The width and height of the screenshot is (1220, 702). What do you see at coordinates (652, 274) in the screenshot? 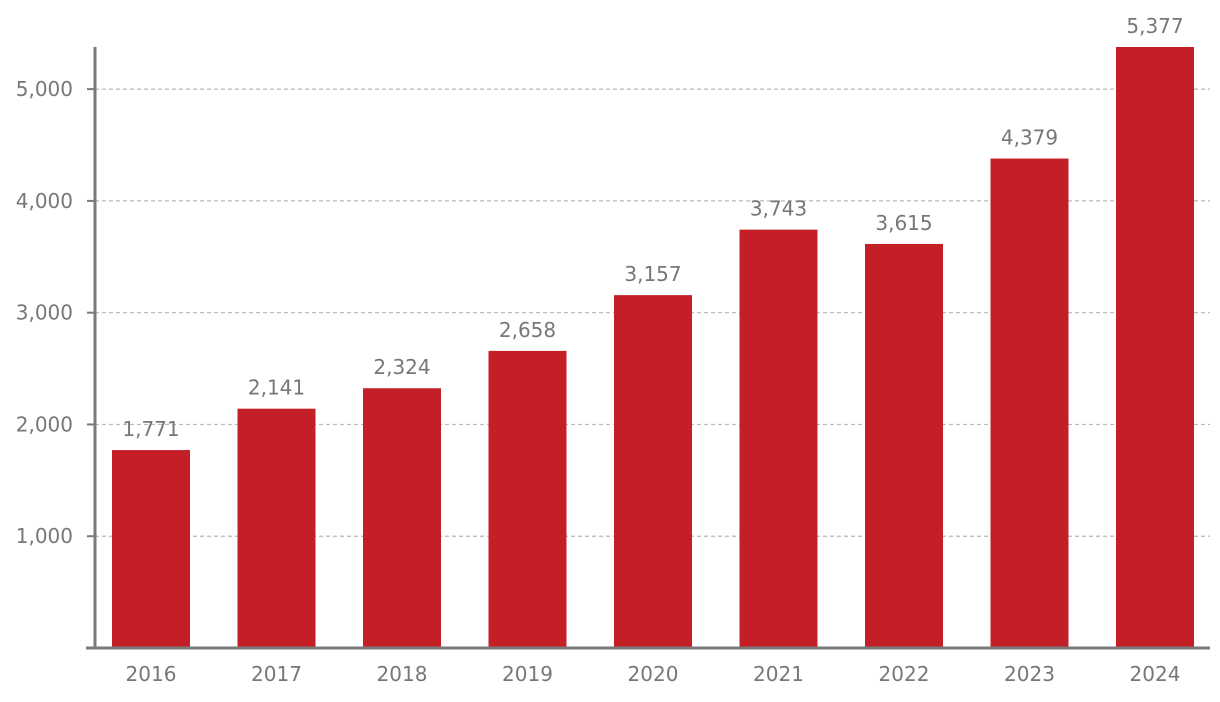
I see `bar-value-label: 3,157` at bounding box center [652, 274].